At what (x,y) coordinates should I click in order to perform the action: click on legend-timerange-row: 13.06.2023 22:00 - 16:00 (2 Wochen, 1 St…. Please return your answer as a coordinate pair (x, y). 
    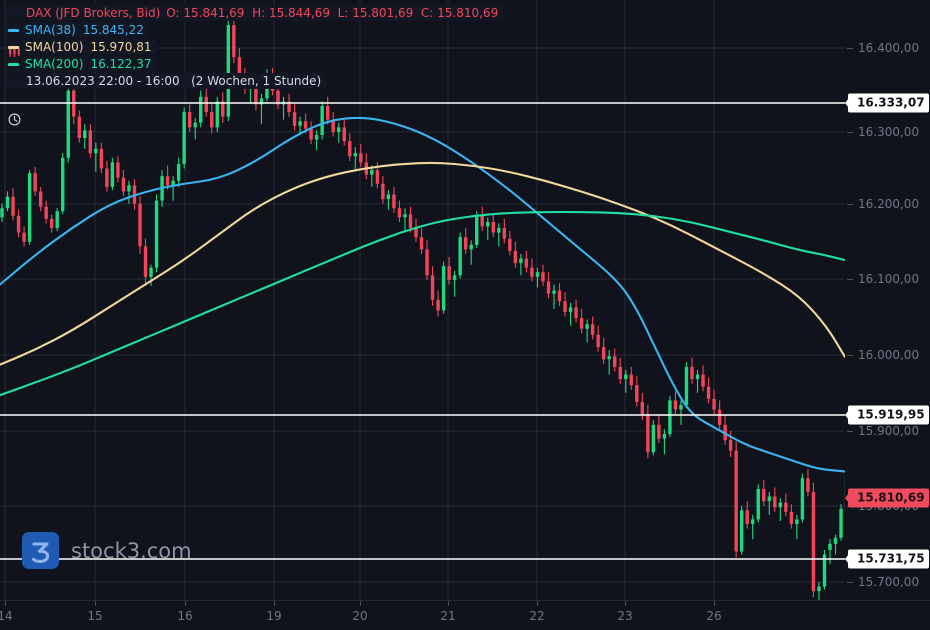
    Looking at the image, I should click on (166, 99).